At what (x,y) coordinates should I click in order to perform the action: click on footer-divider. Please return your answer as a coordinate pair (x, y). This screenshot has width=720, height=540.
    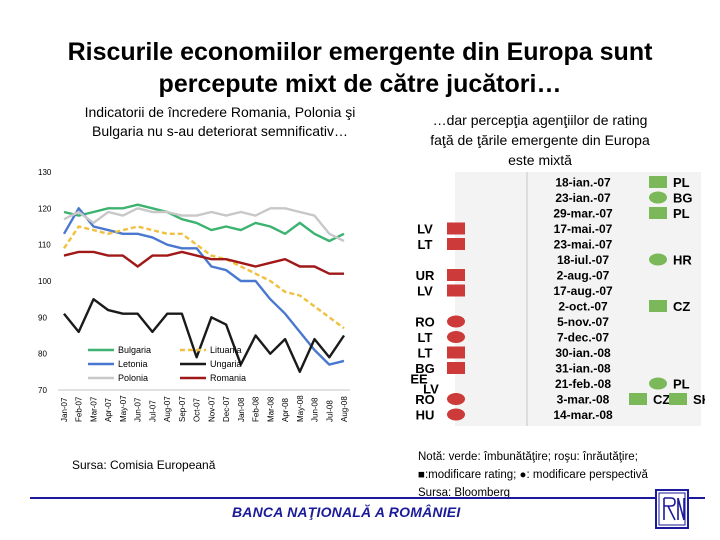
    Looking at the image, I should click on (367, 498).